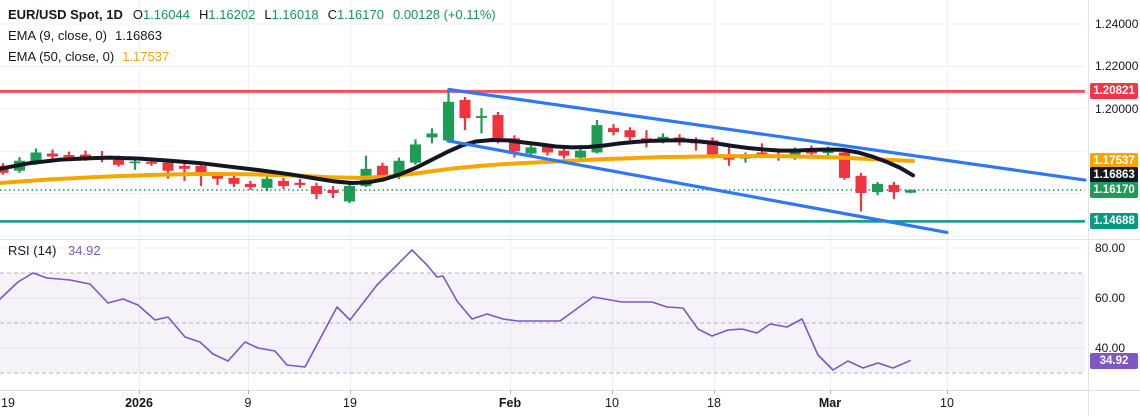  What do you see at coordinates (139, 403) in the screenshot?
I see `time-axis-label: 2026` at bounding box center [139, 403].